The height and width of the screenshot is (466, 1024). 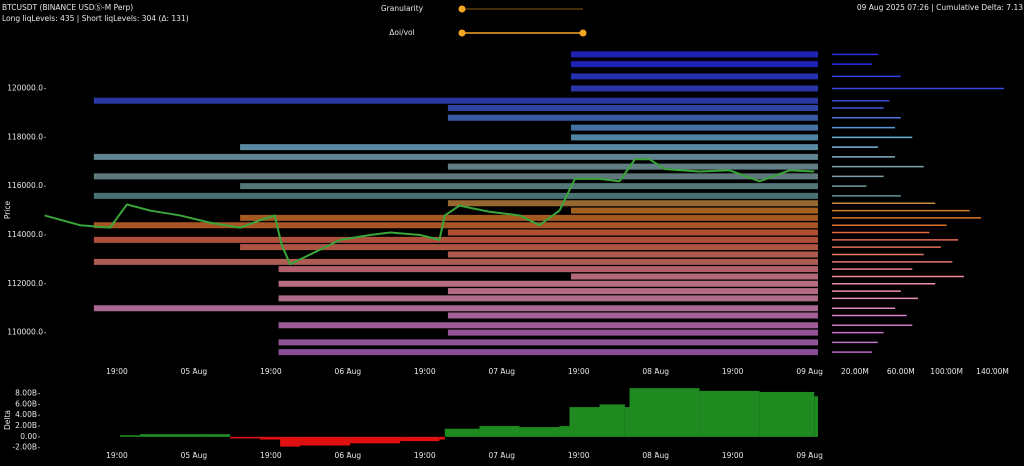 What do you see at coordinates (26, 414) in the screenshot?
I see `y-tick-label: 4.00B` at bounding box center [26, 414].